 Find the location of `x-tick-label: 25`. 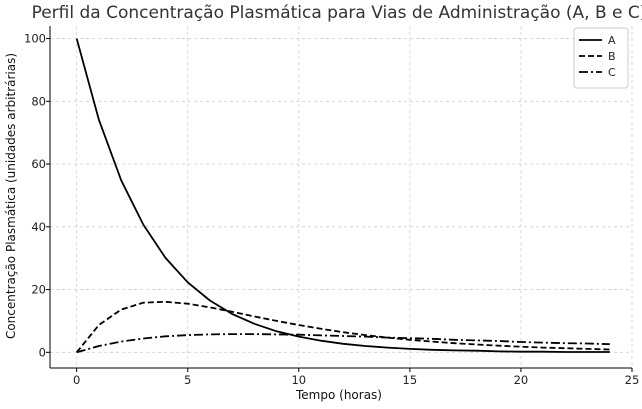

x-tick-label: 25 is located at coordinates (632, 380).